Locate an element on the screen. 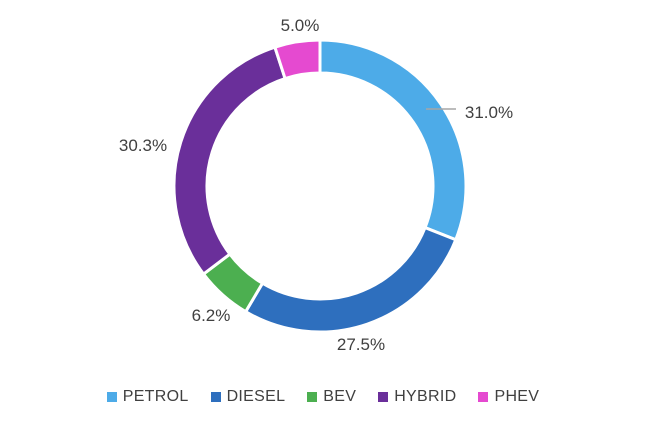 The width and height of the screenshot is (646, 426). legend-swatch-diesel is located at coordinates (215, 397).